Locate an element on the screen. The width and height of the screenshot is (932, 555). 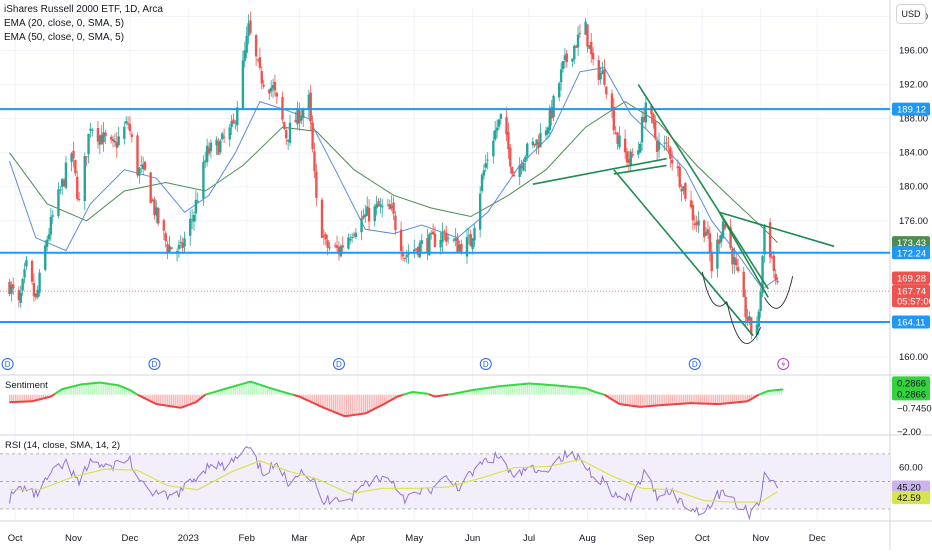
ema20-legend: EMA (20, close, 0, SMA, 5) is located at coordinates (64, 23).